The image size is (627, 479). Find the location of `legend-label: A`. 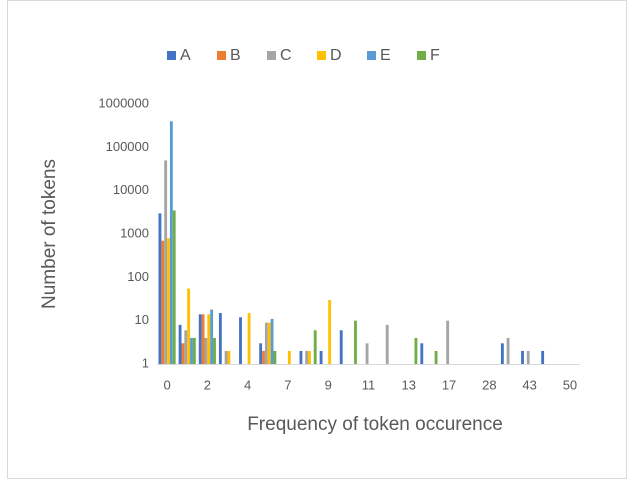

legend-label: A is located at coordinates (185, 55).